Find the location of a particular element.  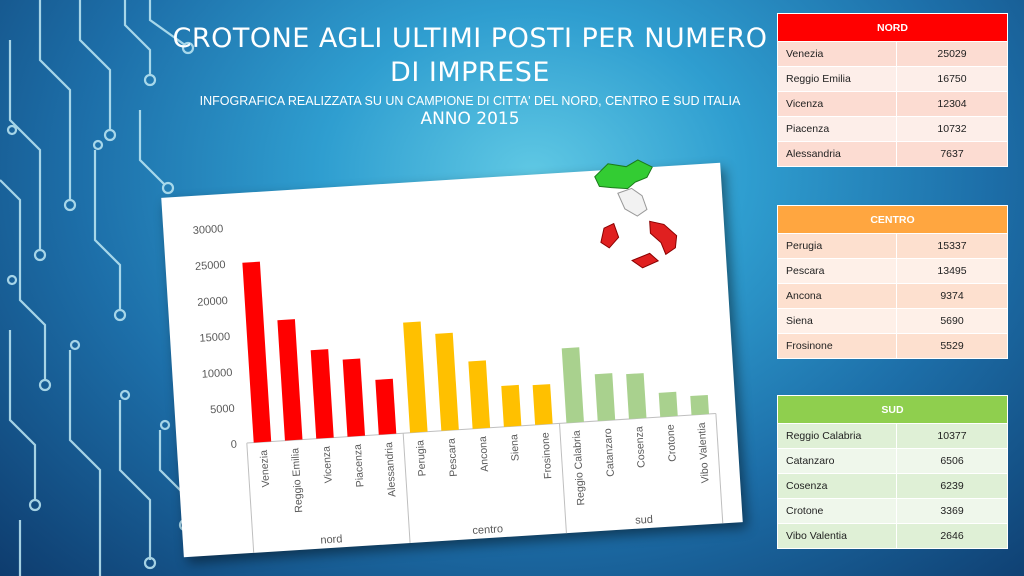

x-tick-label: Reggio Emilia is located at coordinates (297, 480).